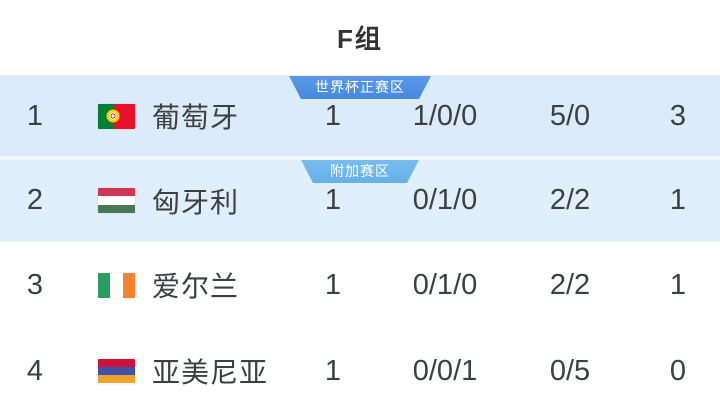 This screenshot has width=720, height=417. I want to click on team-cell: 爱尔兰, so click(185, 285).